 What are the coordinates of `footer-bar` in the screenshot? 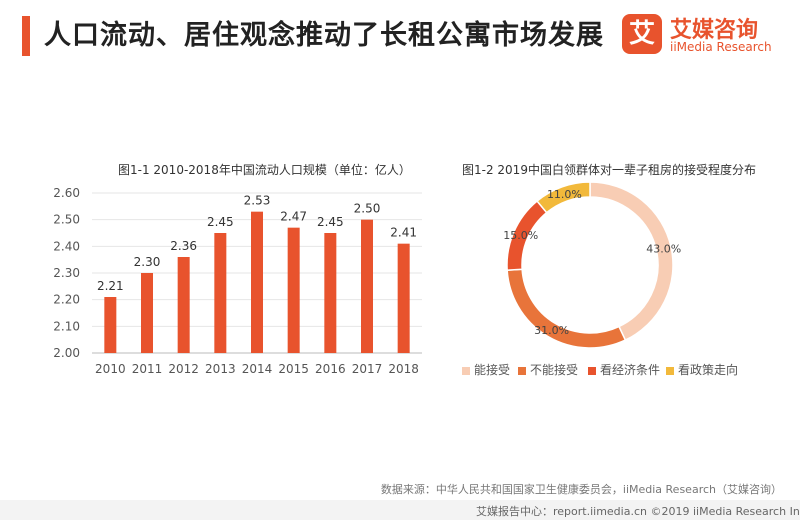 It's located at (400, 510).